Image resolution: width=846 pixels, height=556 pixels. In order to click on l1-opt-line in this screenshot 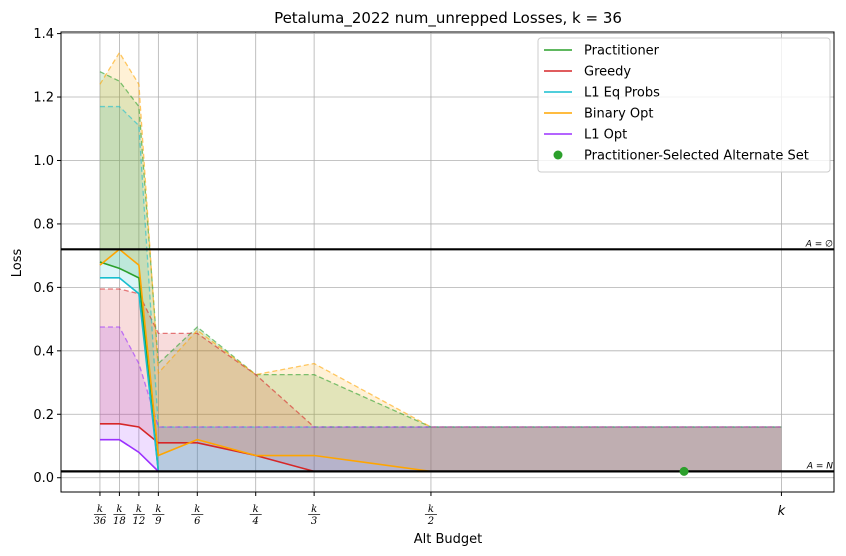, I will do `click(129, 455)`.